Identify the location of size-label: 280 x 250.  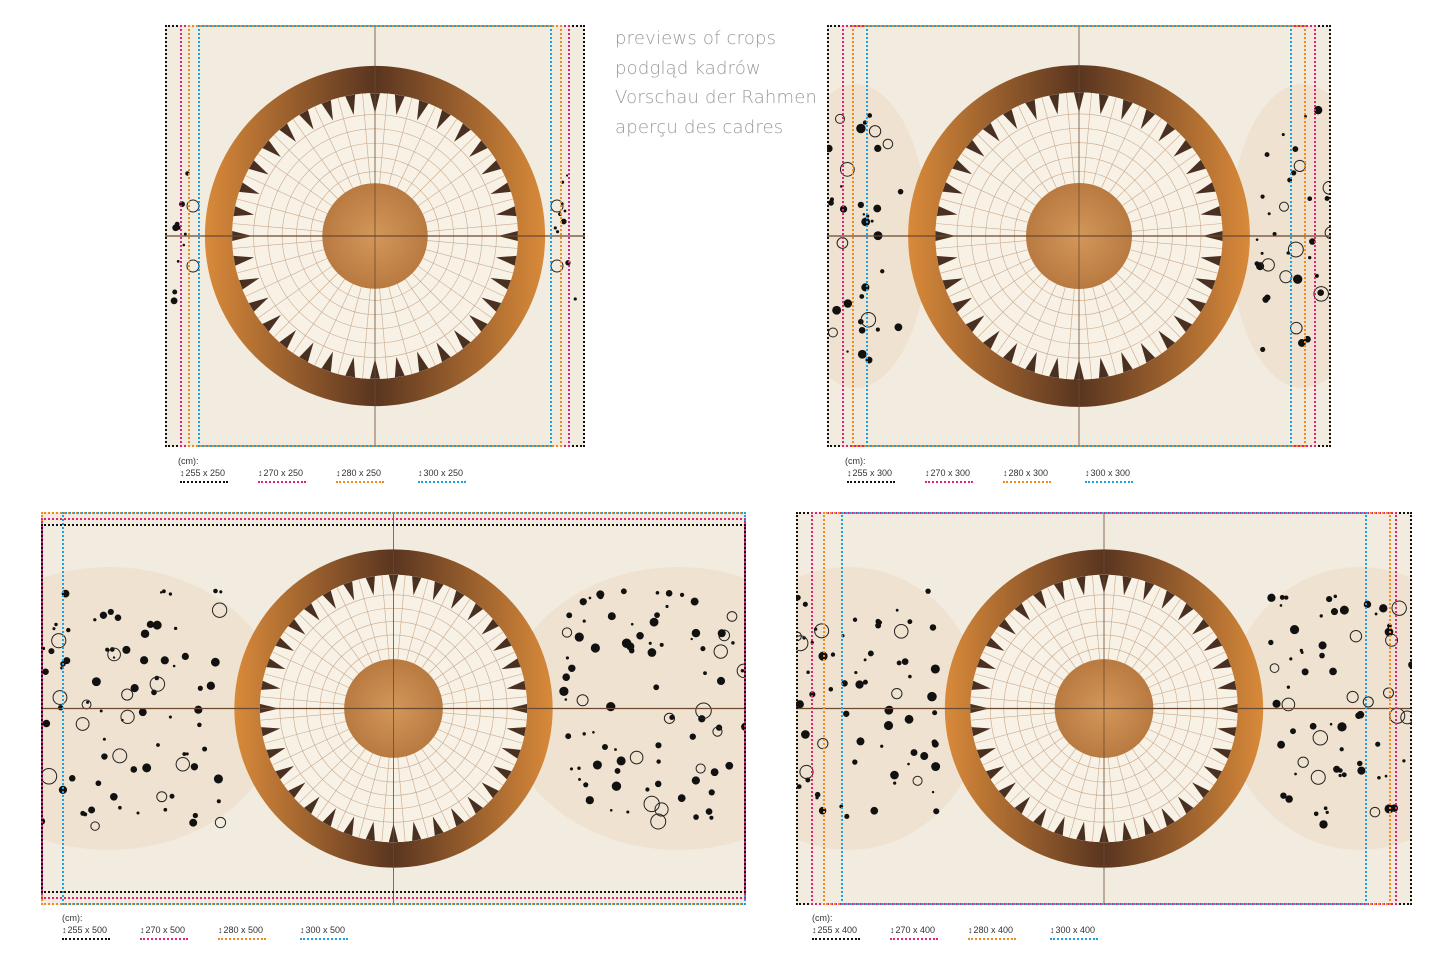
(361, 473).